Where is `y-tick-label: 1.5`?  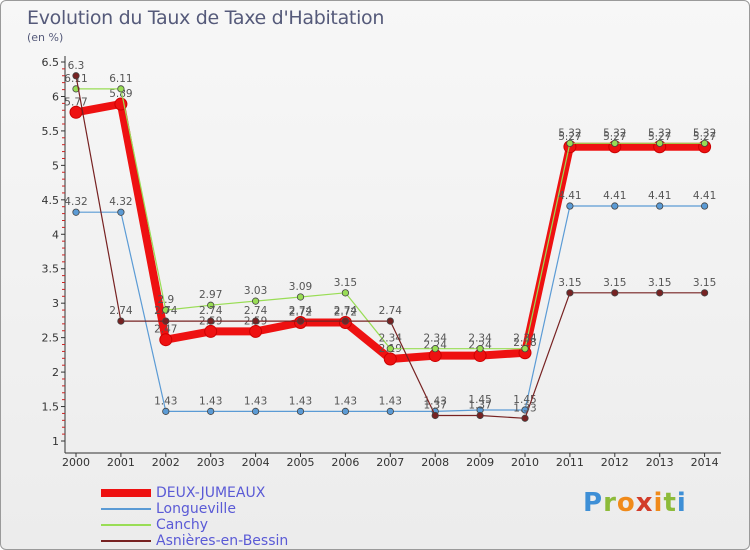
y-tick-label: 1.5 is located at coordinates (51, 407).